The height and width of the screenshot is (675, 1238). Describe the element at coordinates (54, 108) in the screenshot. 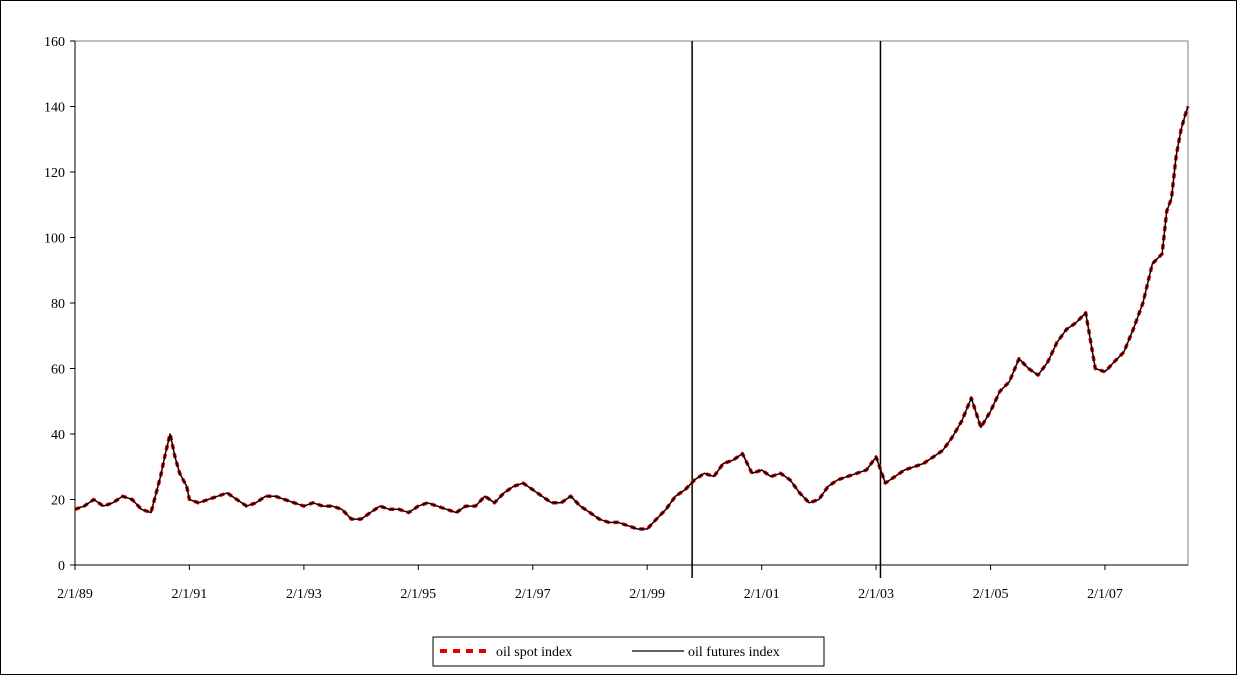

I see `y-tick-label: 140` at that location.